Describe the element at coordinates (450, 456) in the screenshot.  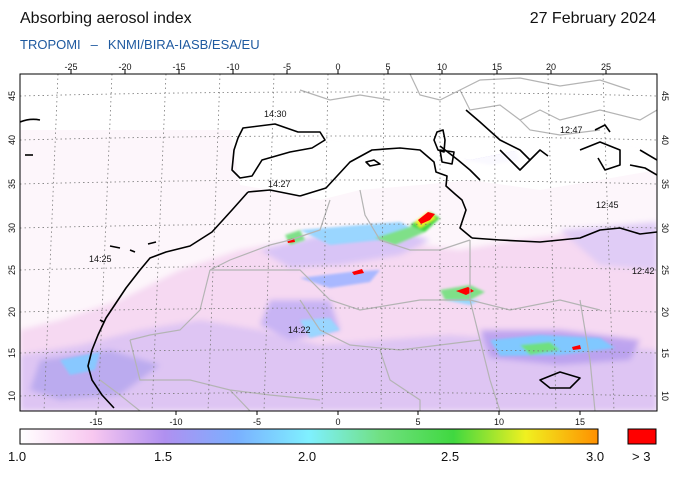
I see `colorbar-label: 2.5` at that location.